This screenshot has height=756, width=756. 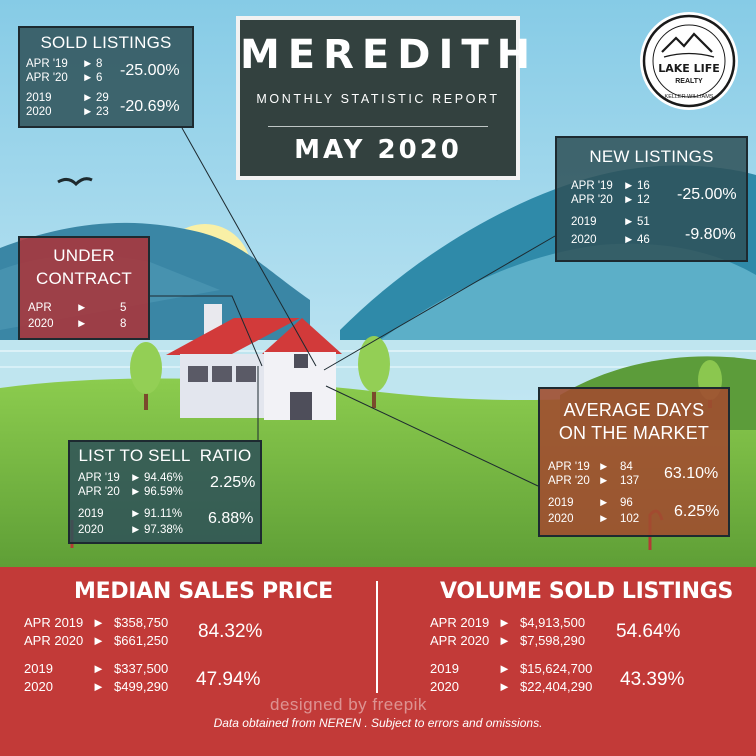 I want to click on row-value: 97.38%, so click(x=164, y=530).